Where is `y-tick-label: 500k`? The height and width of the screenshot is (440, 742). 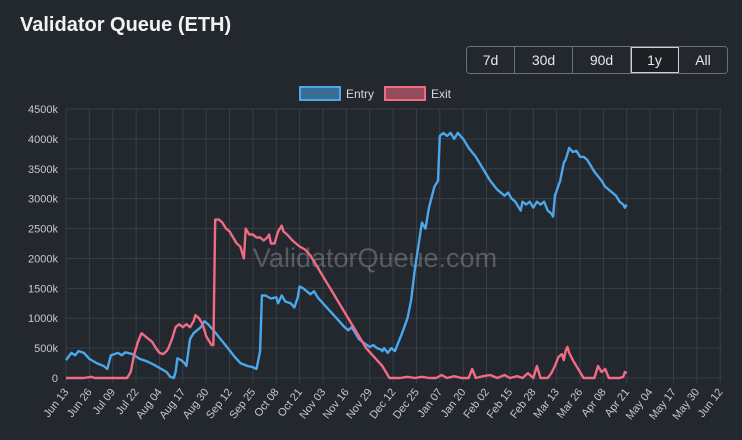
y-tick-label: 500k is located at coordinates (46, 349).